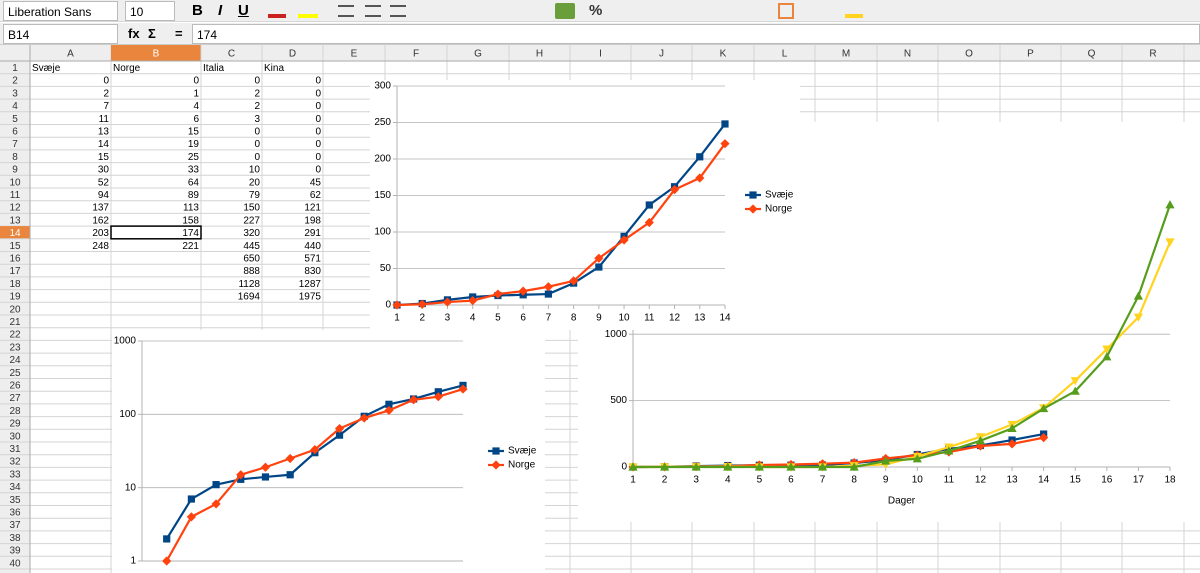 The width and height of the screenshot is (1200, 573). I want to click on cell-number: 571, so click(312, 258).